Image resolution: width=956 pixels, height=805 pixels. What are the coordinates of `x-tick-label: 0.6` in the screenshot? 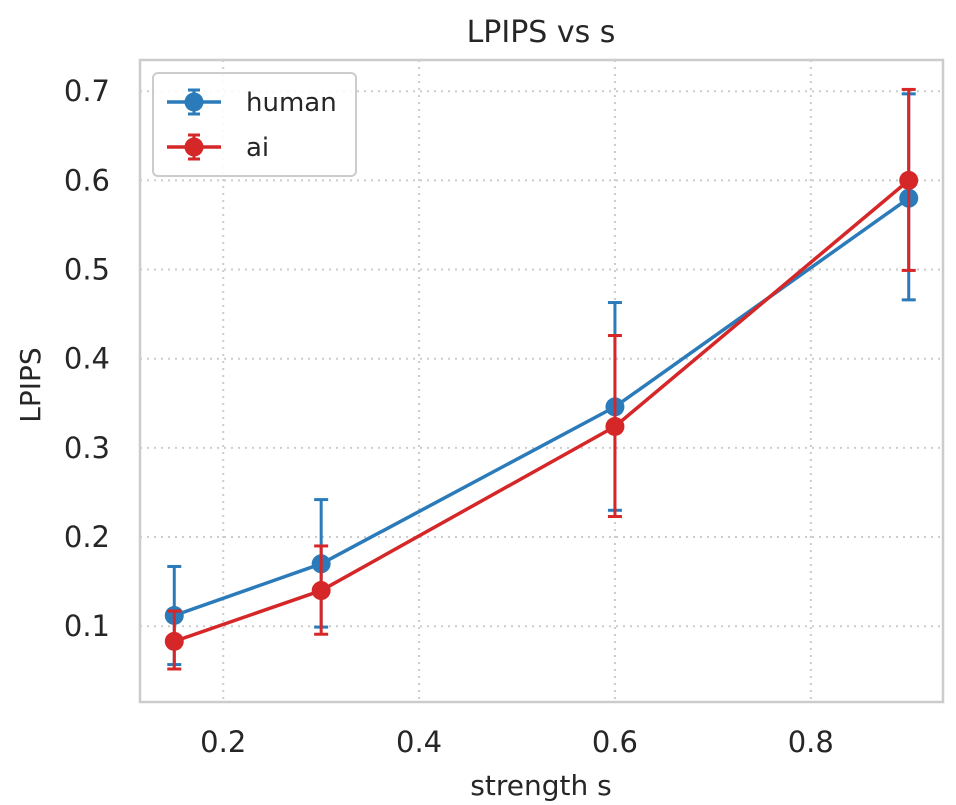 It's located at (615, 742).